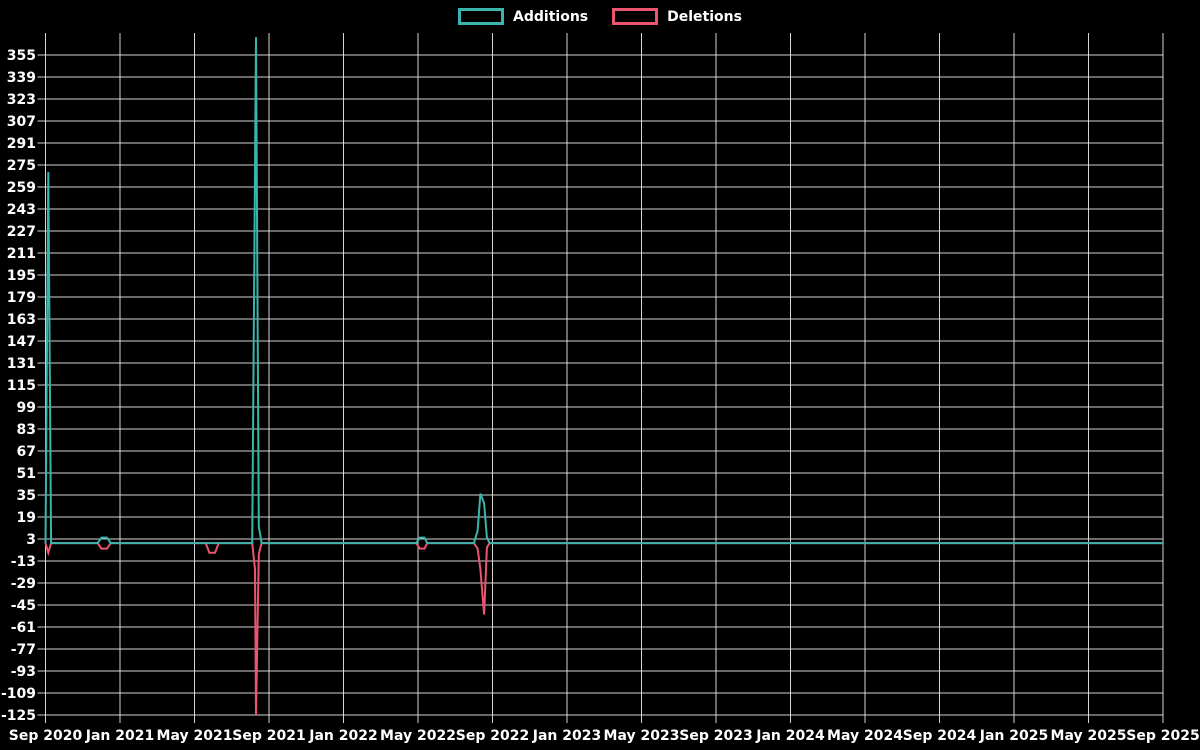 The width and height of the screenshot is (1200, 750). I want to click on deletions-swatch-icon, so click(635, 16).